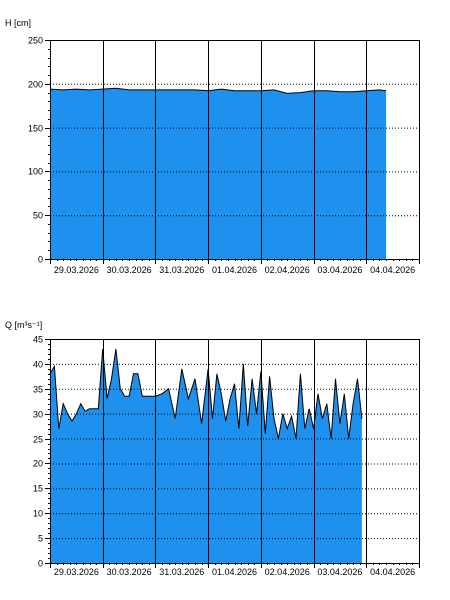  I want to click on y-tick-label: 20, so click(38, 464).